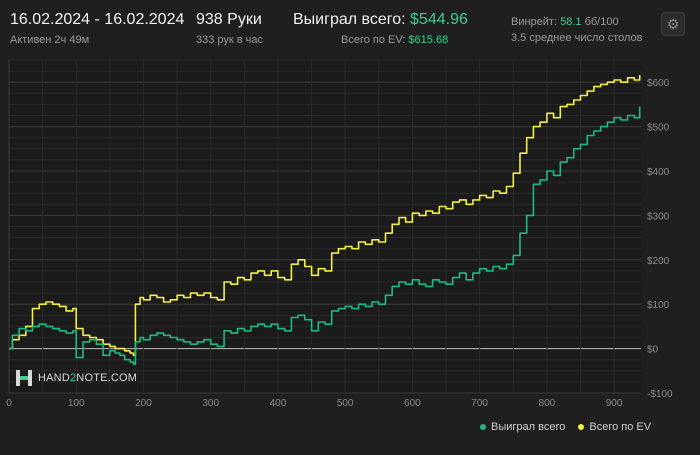 The image size is (700, 455). Describe the element at coordinates (50, 40) in the screenshot. I see `active-time: Активен 2ч 49м` at that location.